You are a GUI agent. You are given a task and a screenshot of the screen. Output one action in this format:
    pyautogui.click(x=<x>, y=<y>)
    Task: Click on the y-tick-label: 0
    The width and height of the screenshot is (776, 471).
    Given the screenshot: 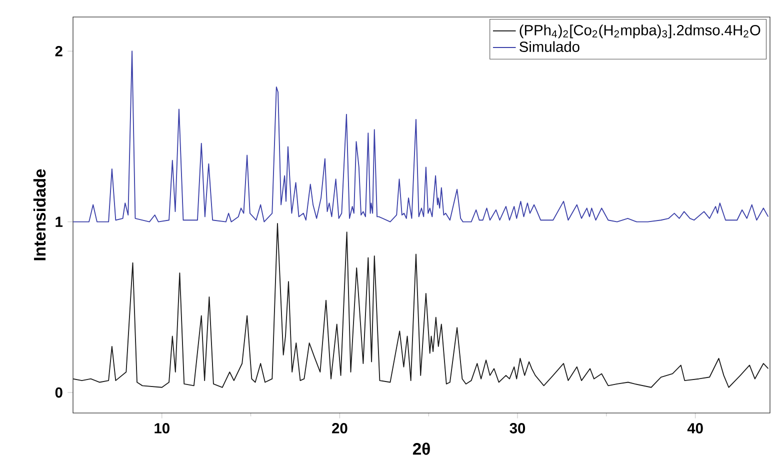 What is the action you would take?
    pyautogui.click(x=58, y=392)
    